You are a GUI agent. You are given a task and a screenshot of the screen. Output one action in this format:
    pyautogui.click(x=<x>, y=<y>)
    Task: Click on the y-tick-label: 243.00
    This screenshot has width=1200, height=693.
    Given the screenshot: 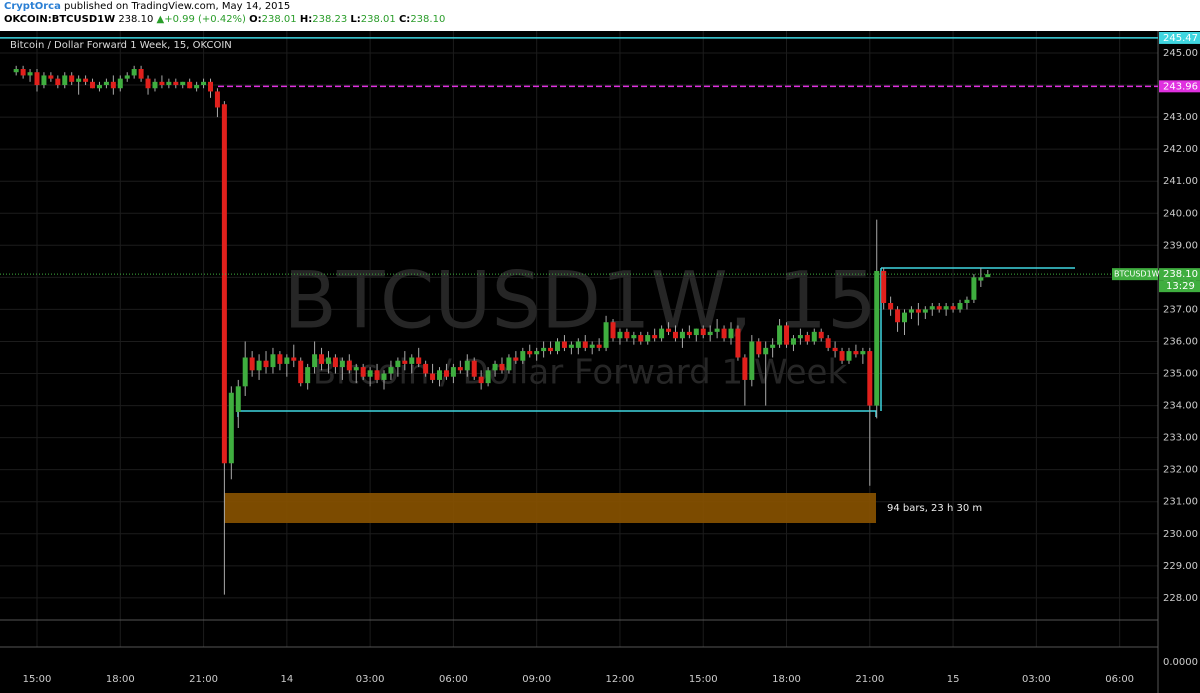 What is the action you would take?
    pyautogui.click(x=1180, y=117)
    